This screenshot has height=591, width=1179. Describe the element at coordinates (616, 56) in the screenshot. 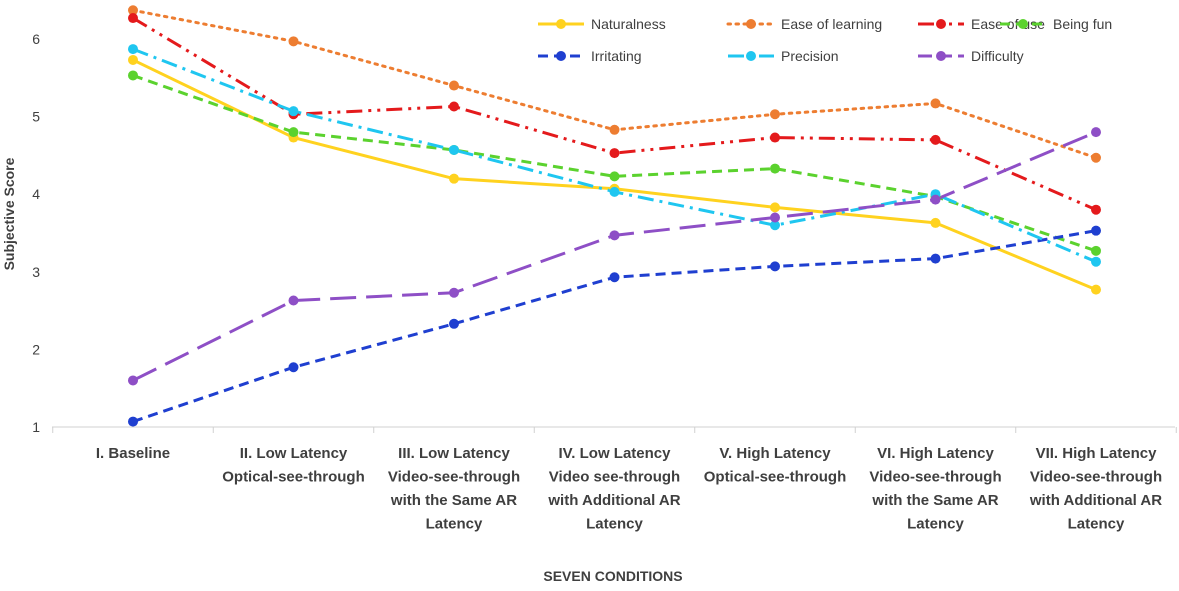

I see `legend-label: Irritating` at that location.